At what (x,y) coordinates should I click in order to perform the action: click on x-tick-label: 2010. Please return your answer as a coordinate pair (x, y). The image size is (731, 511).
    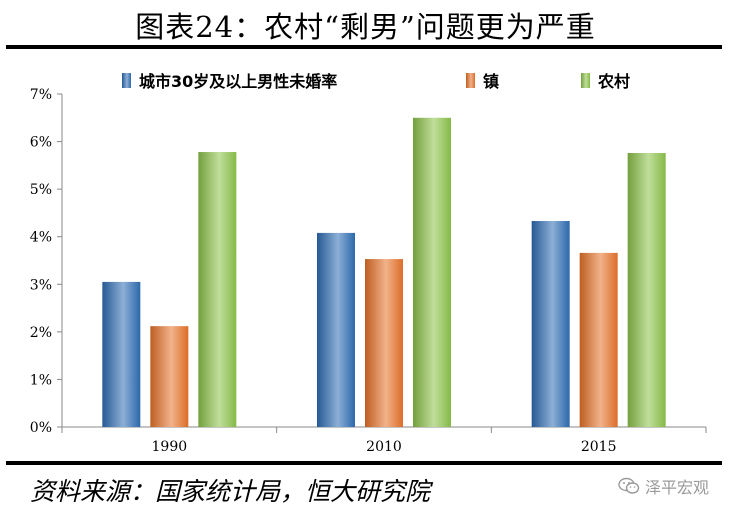
    Looking at the image, I should click on (384, 447).